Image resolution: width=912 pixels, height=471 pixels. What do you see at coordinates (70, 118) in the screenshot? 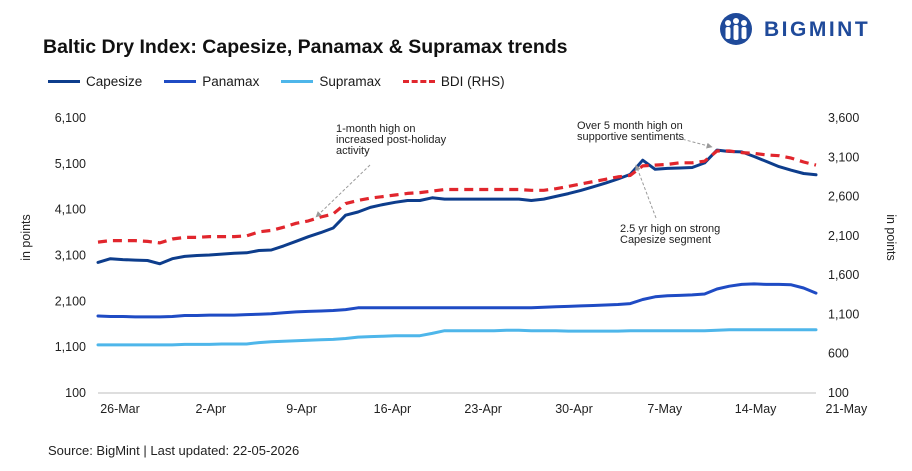
I see `y-left-tick-label: 6,100` at bounding box center [70, 118].